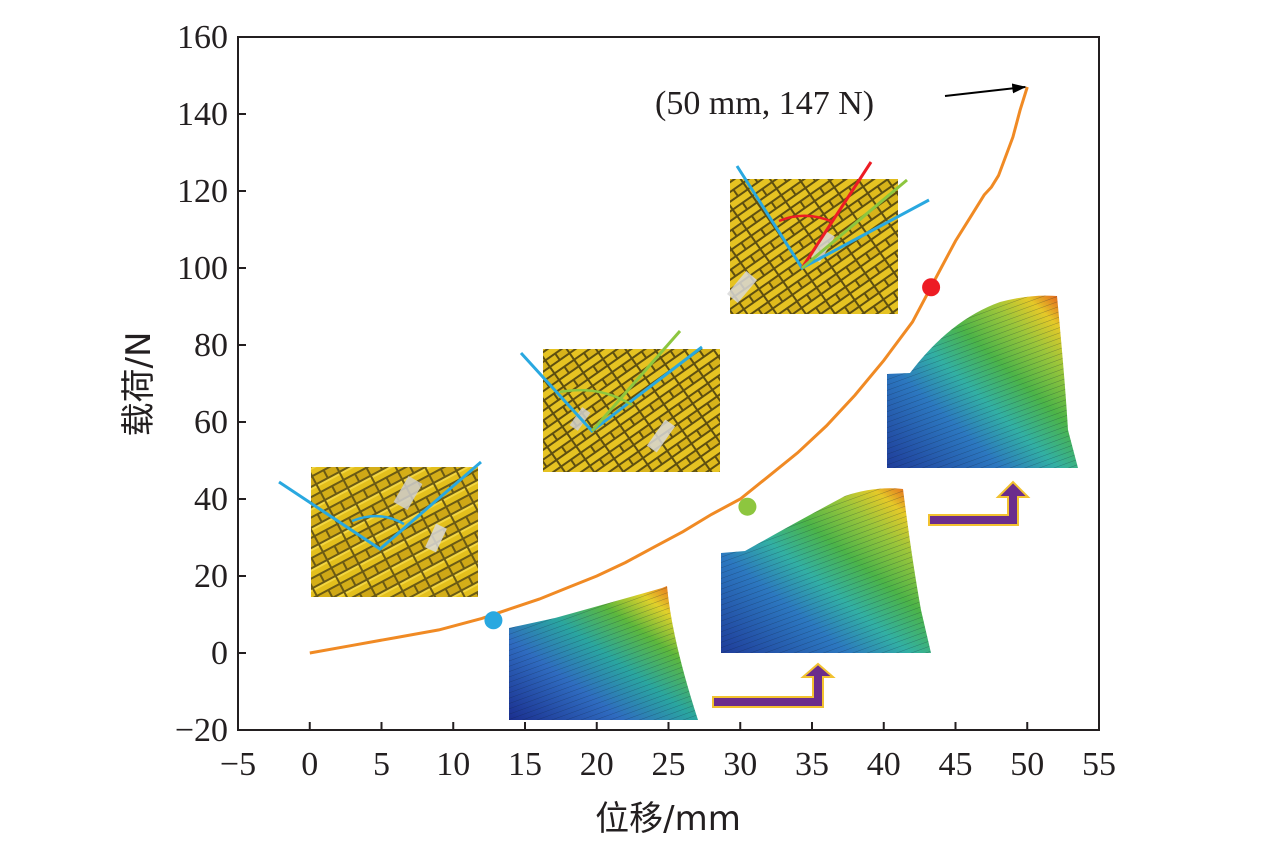 The image size is (1276, 841). Describe the element at coordinates (202, 114) in the screenshot. I see `y-tick-label: 140` at that location.